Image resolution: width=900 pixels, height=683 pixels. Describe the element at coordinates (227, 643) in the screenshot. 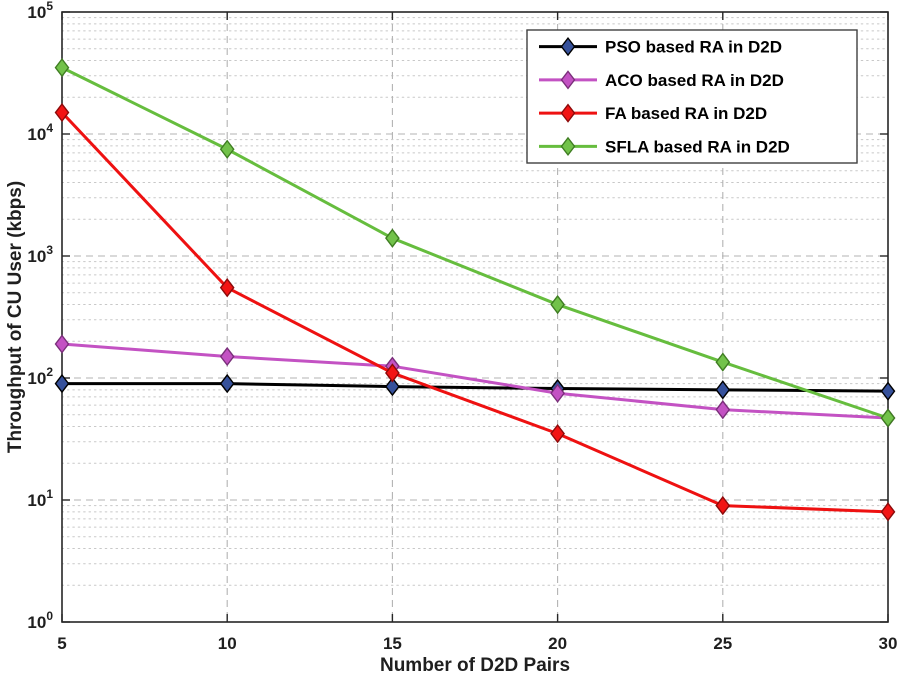

I see `x-tick-label: 10` at that location.